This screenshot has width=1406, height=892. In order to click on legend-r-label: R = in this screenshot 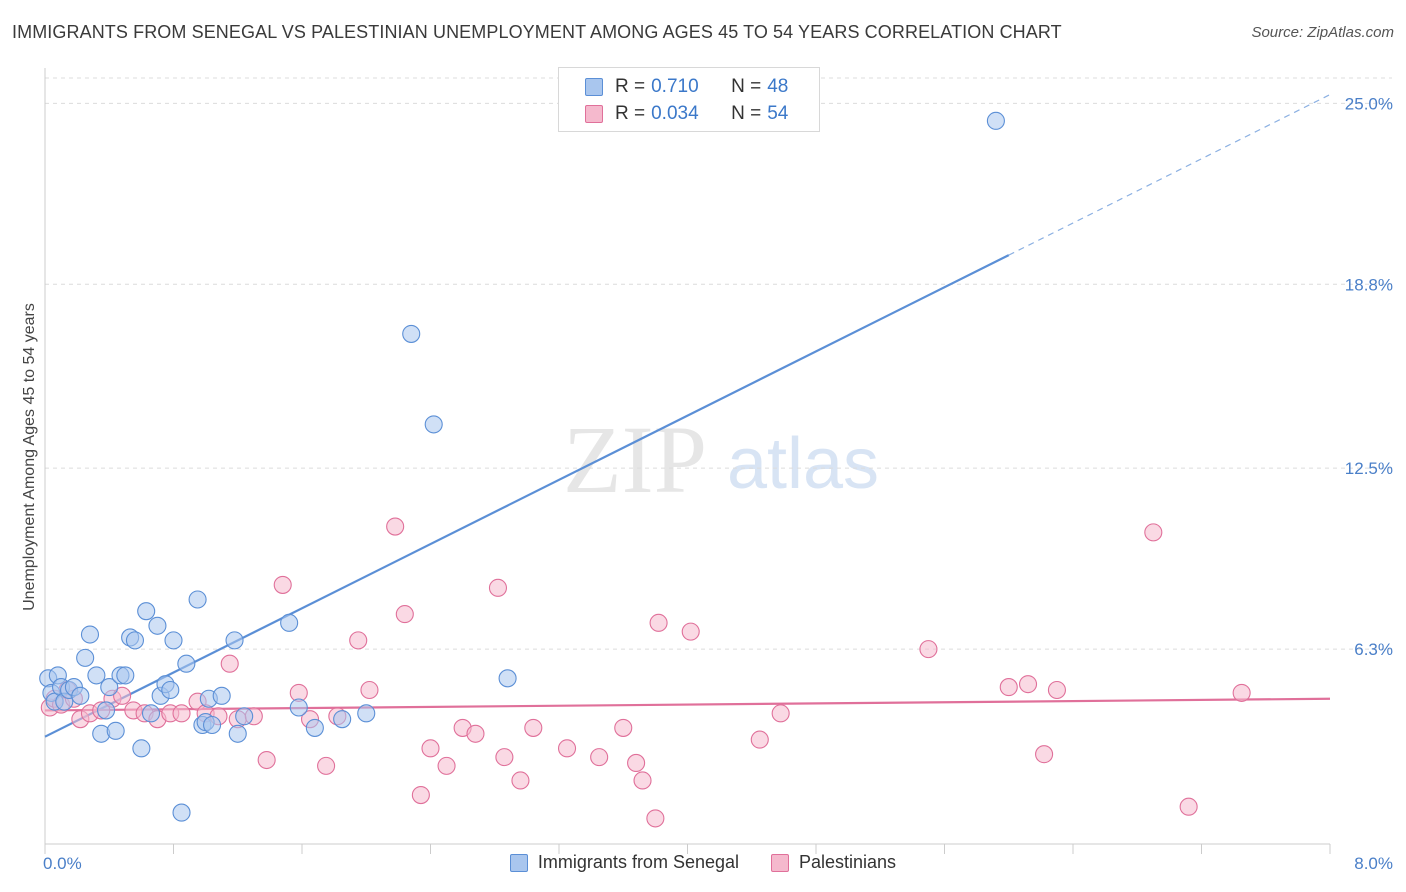, I will do `click(630, 113)`.